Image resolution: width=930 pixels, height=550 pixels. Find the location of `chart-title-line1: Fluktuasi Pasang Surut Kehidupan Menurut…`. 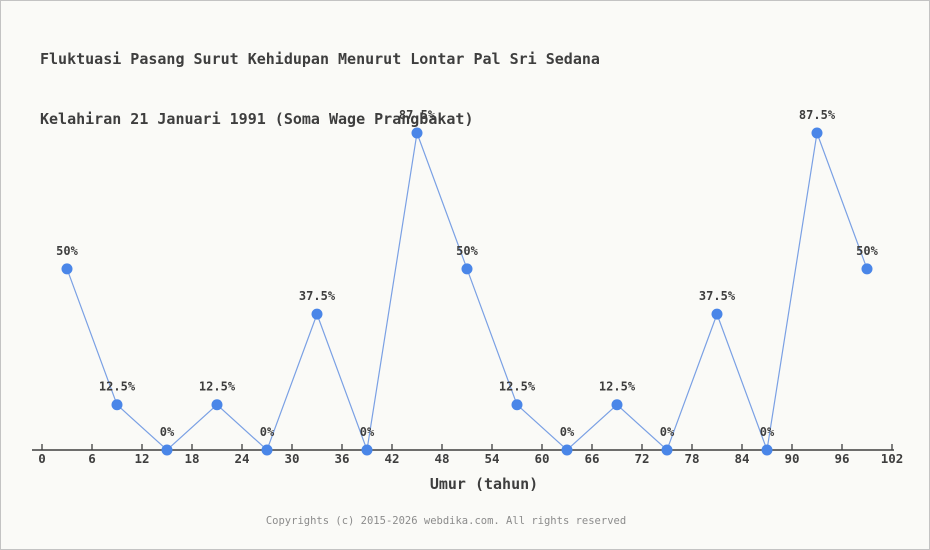

chart-title-line1: Fluktuasi Pasang Surut Kehidupan Menurut… is located at coordinates (320, 59).